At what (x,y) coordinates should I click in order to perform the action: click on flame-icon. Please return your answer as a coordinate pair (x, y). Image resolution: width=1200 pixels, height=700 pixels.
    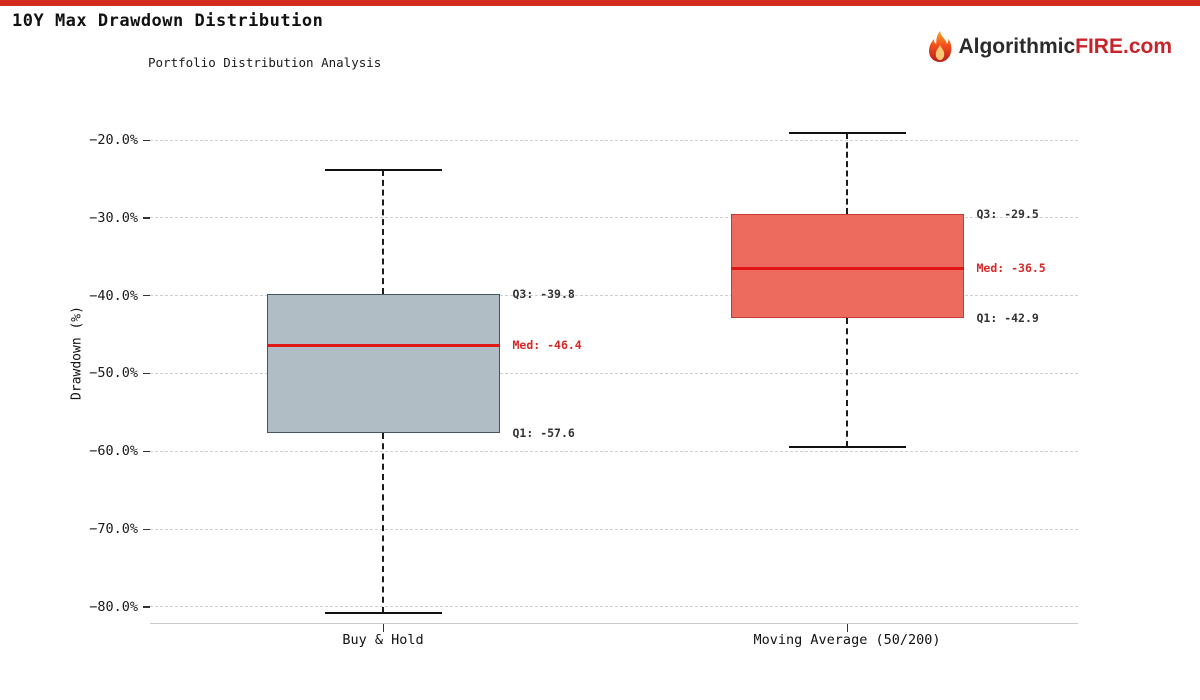
    Looking at the image, I should click on (940, 47).